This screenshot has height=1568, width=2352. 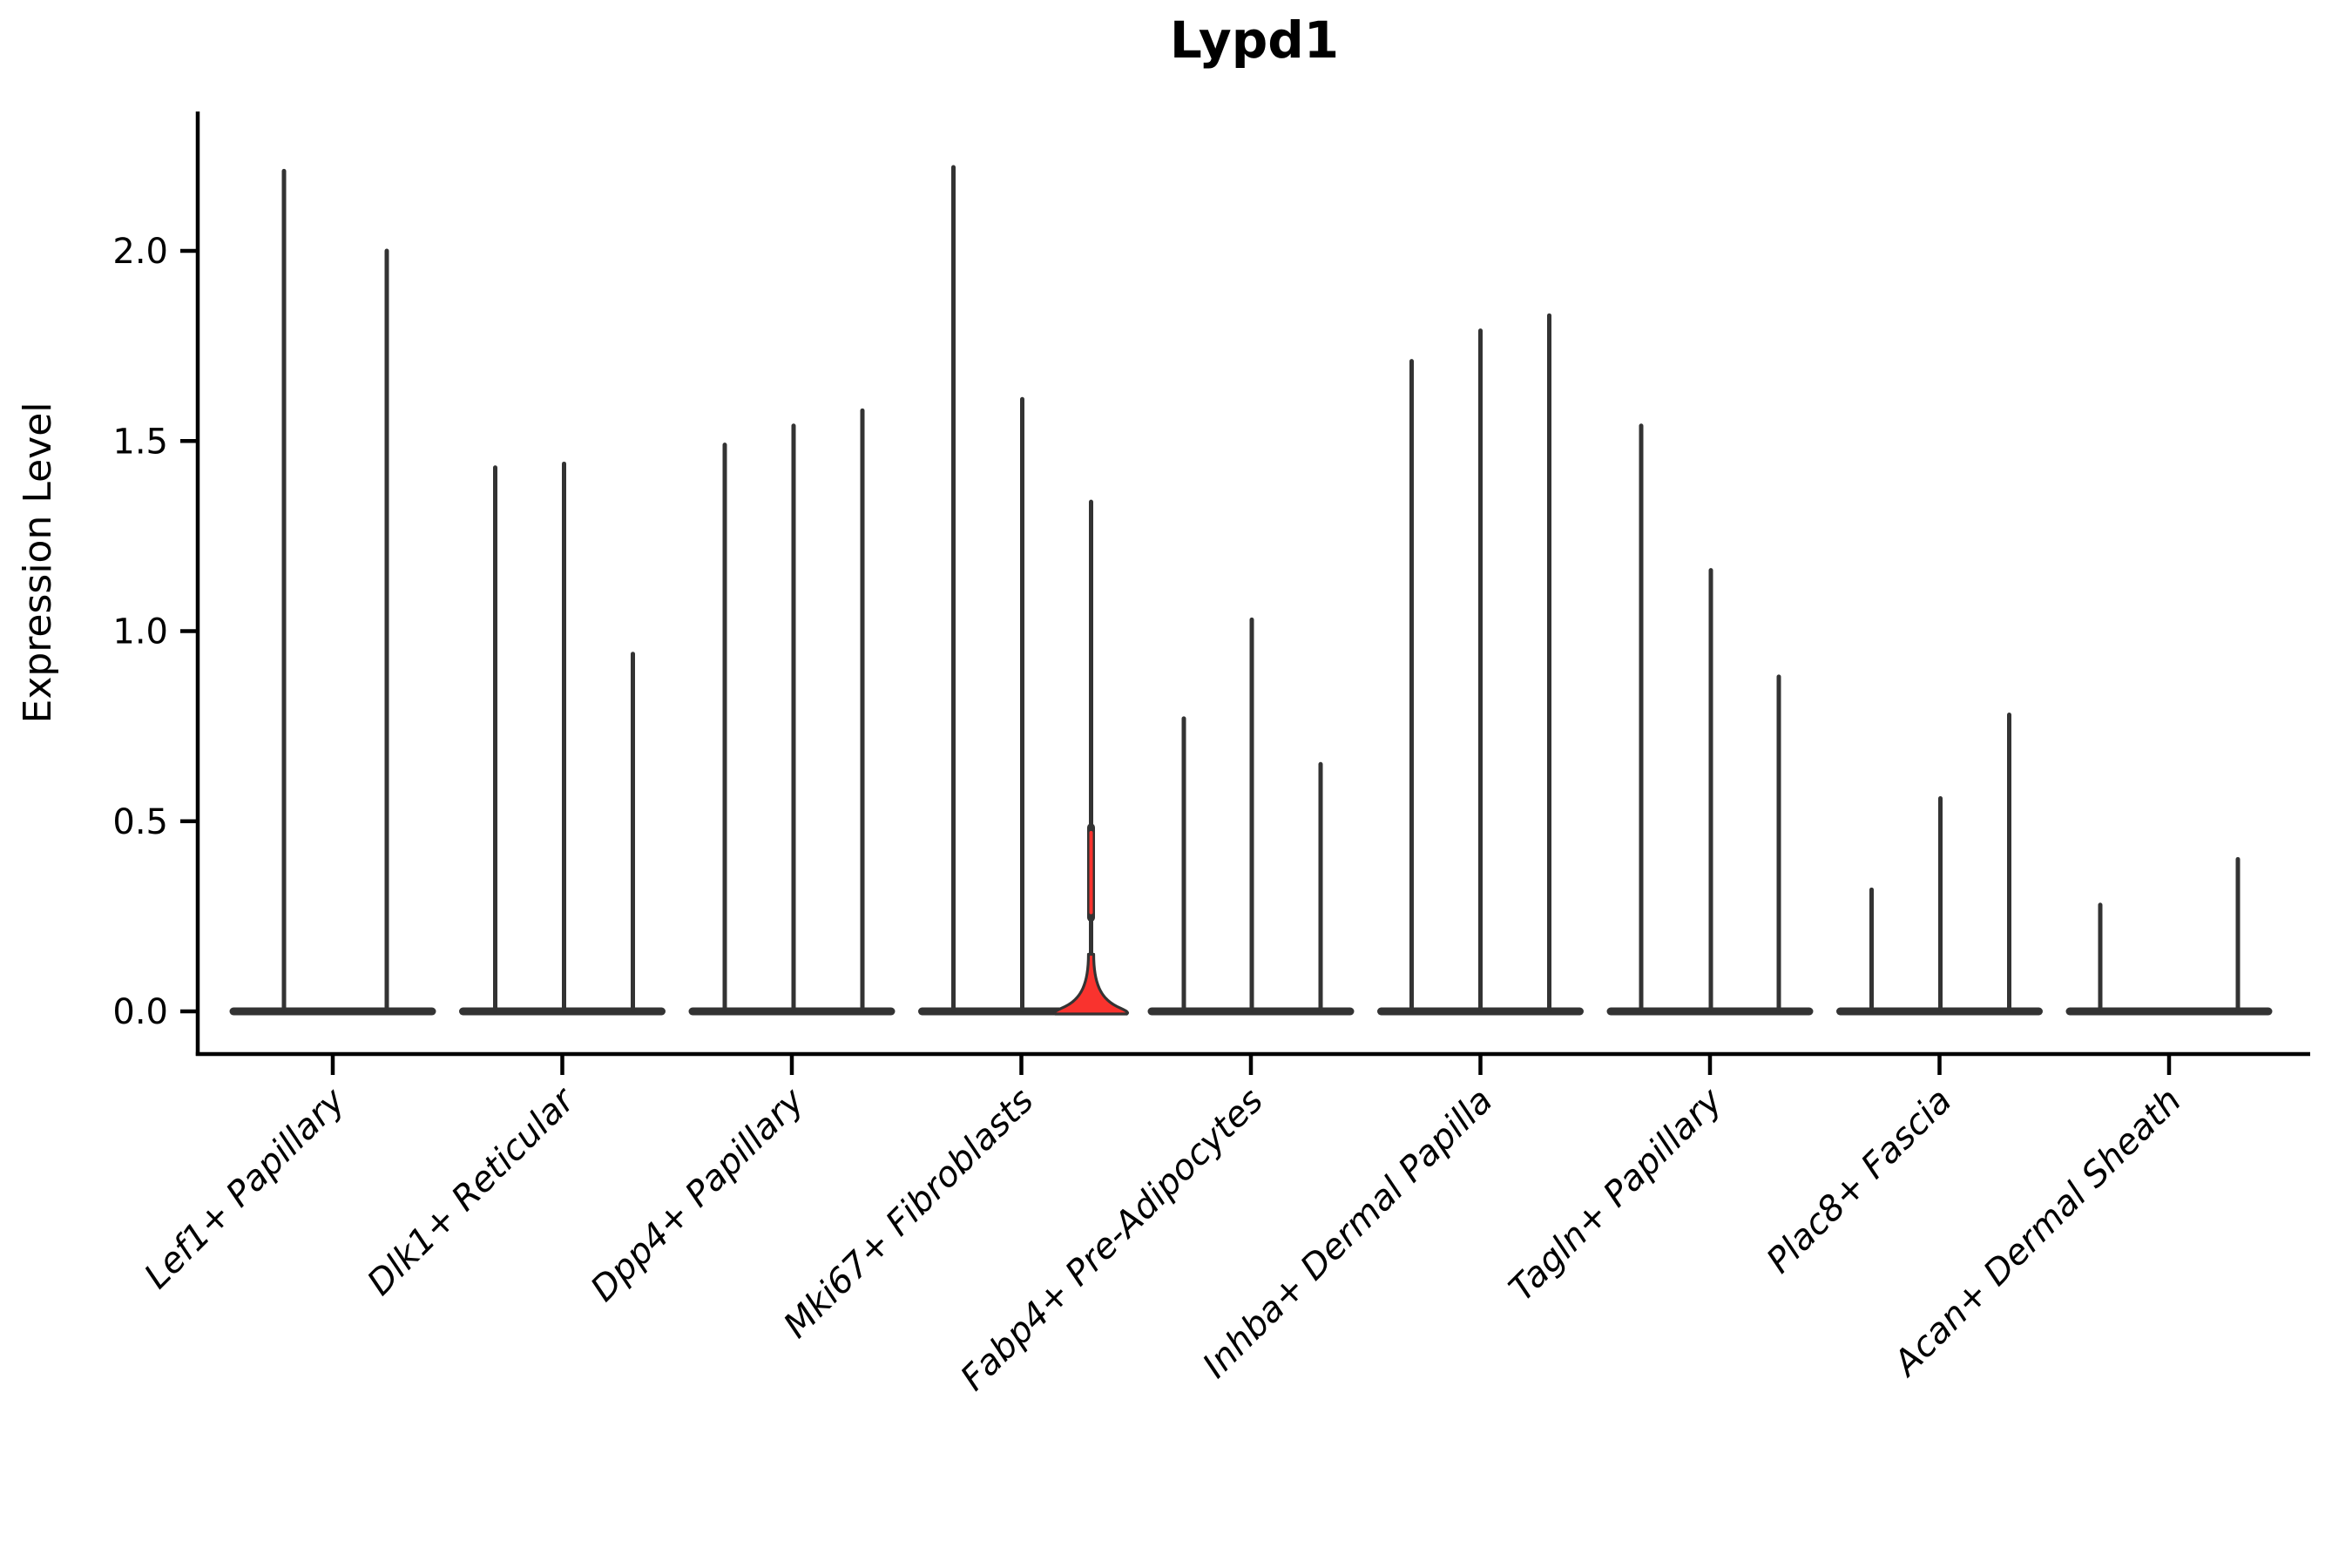 I want to click on page-title: Lypd1, so click(x=1254, y=40).